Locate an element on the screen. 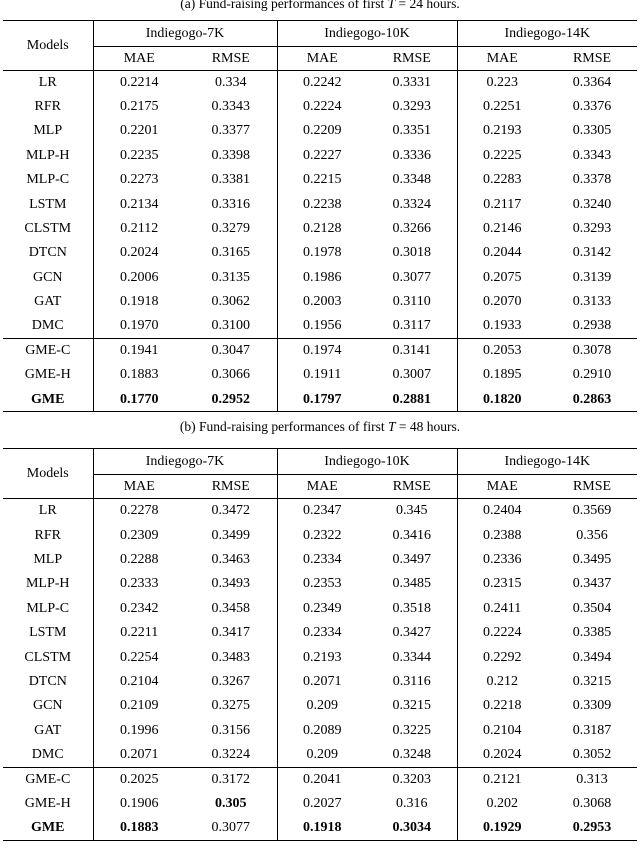 This screenshot has height=852, width=640. mae-value: 0.2193 is located at coordinates (502, 131).